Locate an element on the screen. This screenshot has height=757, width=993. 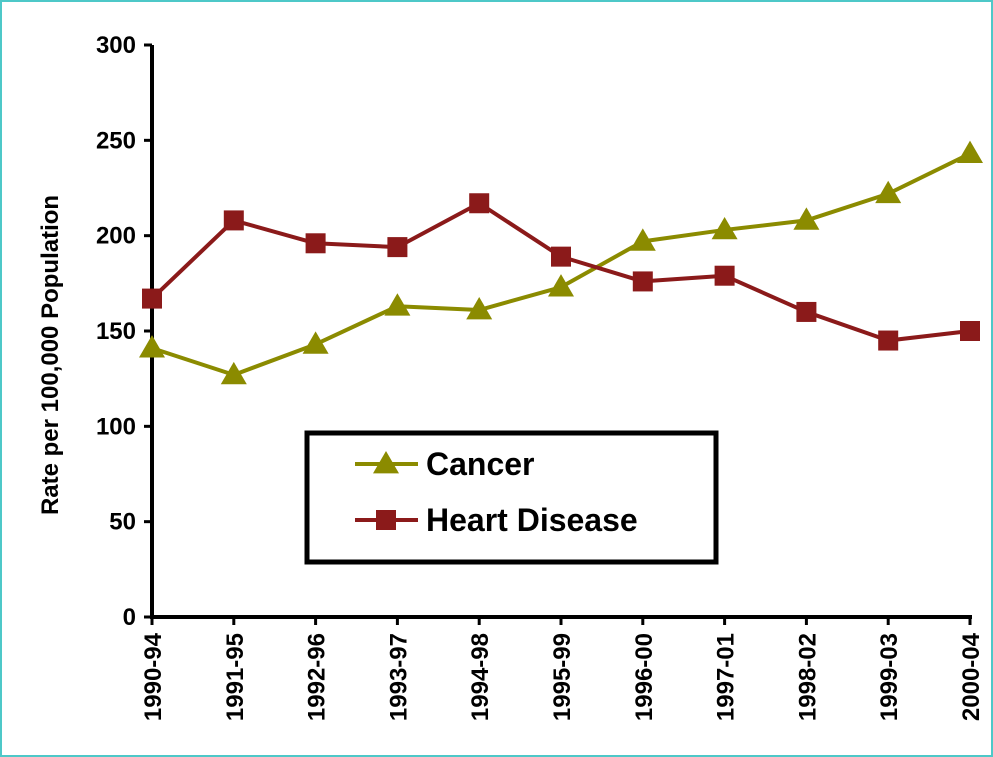
y-tick-label: 250 is located at coordinates (116, 140).